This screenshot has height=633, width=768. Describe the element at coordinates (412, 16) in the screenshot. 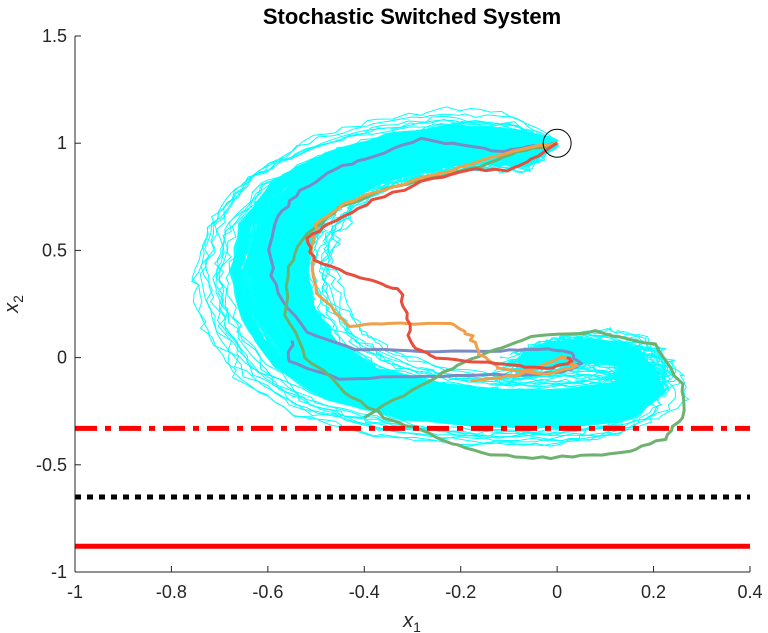

I see `chart-title: Stochastic Switched System` at that location.